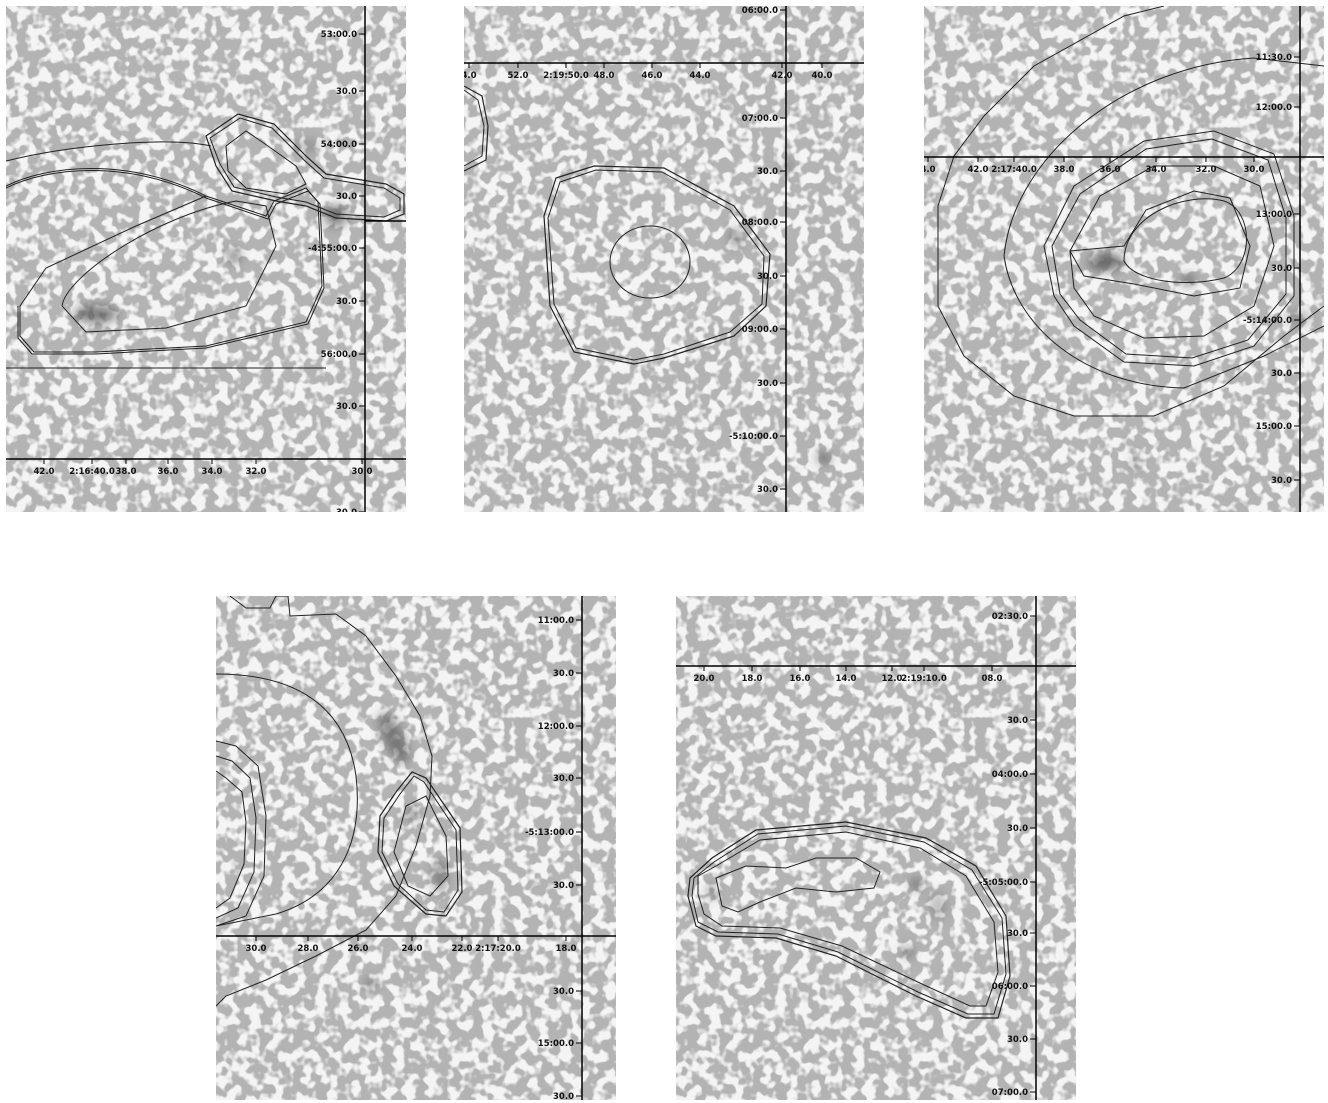  I want to click on ra-tick-label: 2:17:20.0, so click(498, 949).